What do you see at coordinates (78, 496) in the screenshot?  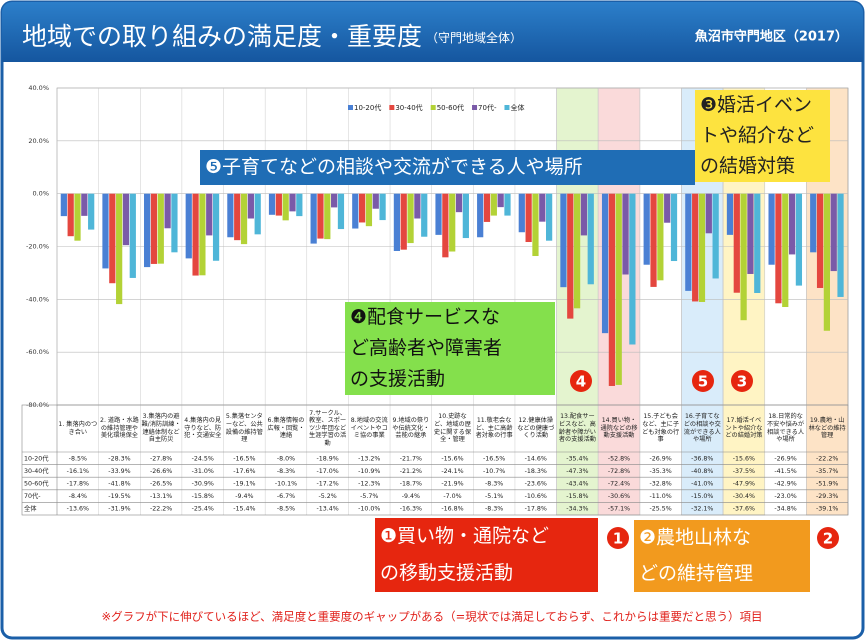 I see `table-value: -8.4%` at bounding box center [78, 496].